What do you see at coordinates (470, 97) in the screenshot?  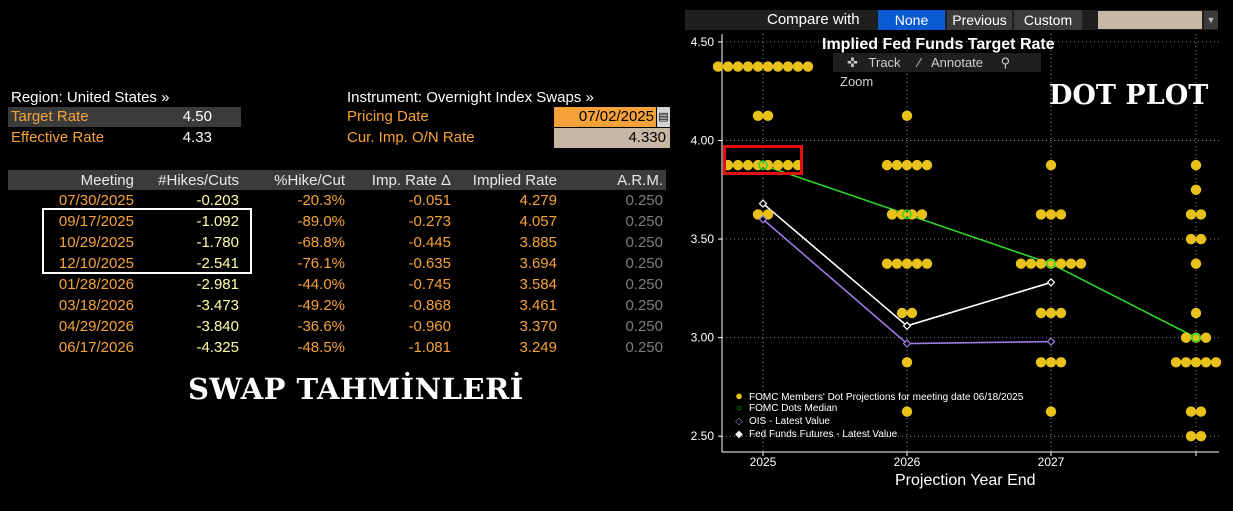 I see `instrument-selector: Instrument: Overnight Index Swaps »` at bounding box center [470, 97].